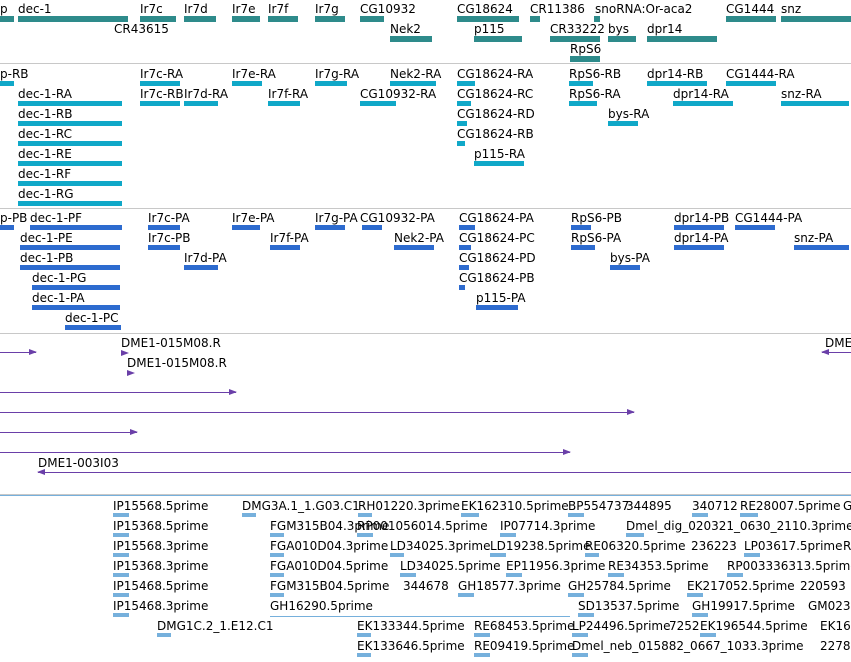  Describe the element at coordinates (829, 606) in the screenshot. I see `ests-label: GM023` at that location.